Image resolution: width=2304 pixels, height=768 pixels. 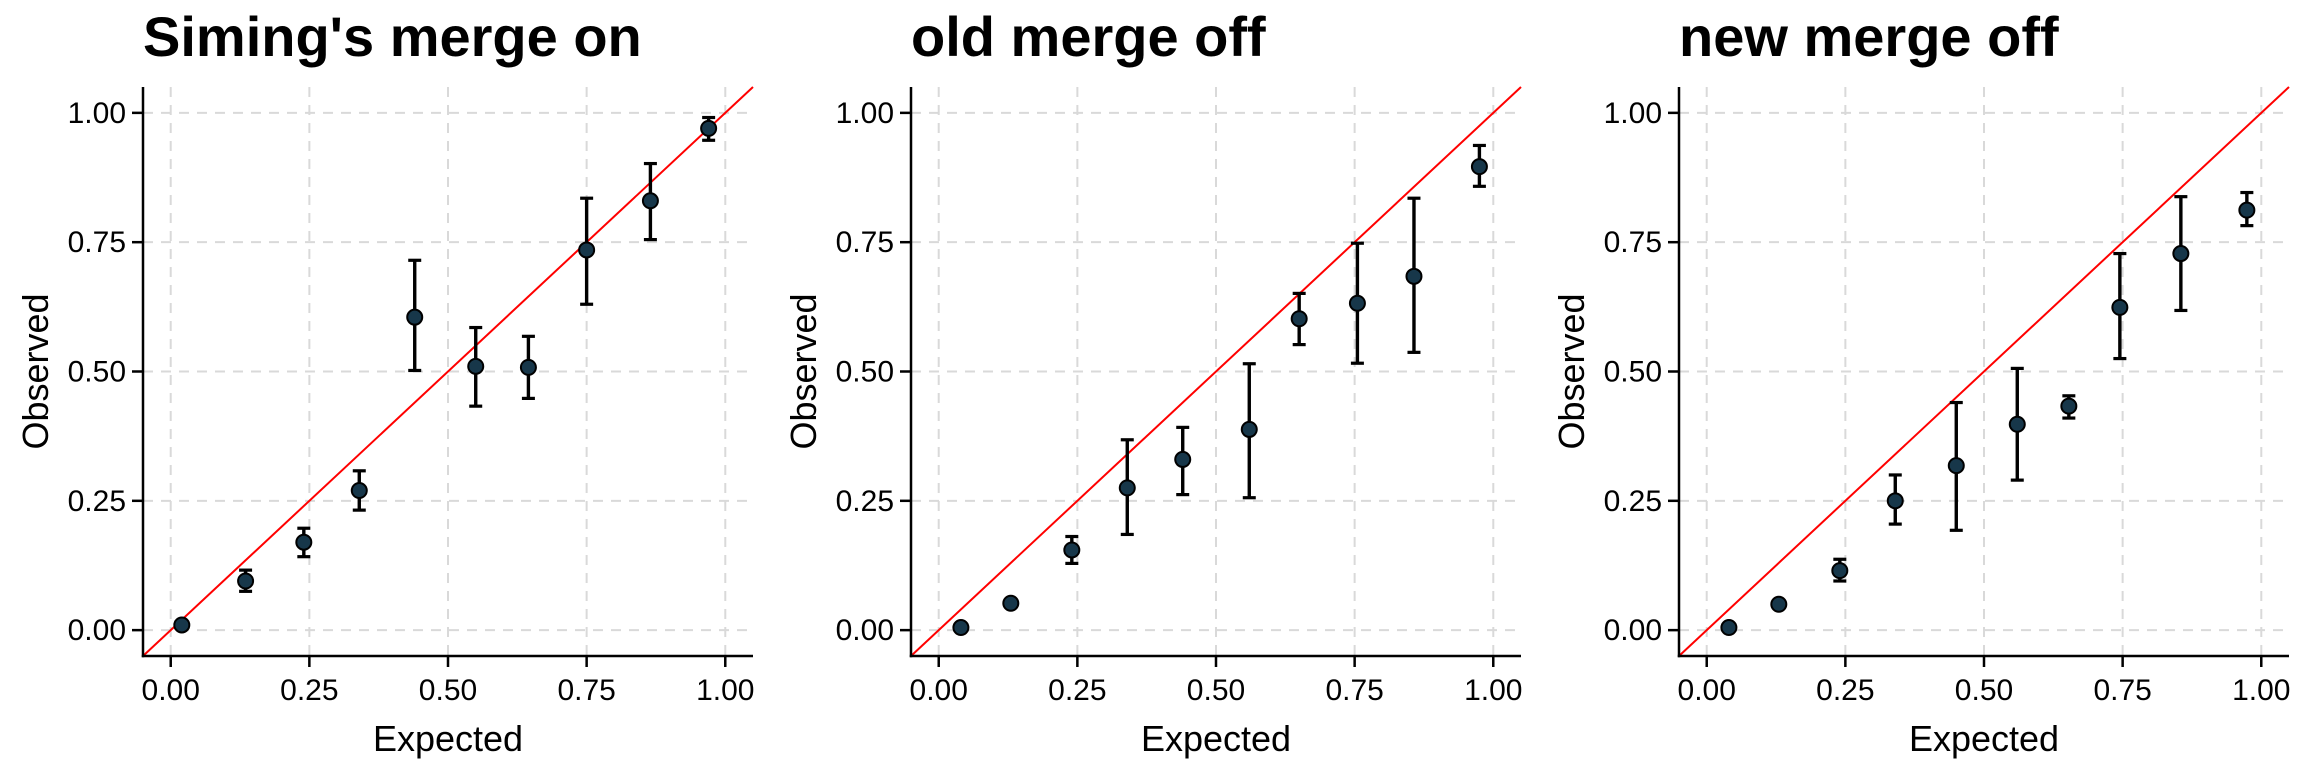 I want to click on panel-title: old merge off, so click(x=1088, y=36).